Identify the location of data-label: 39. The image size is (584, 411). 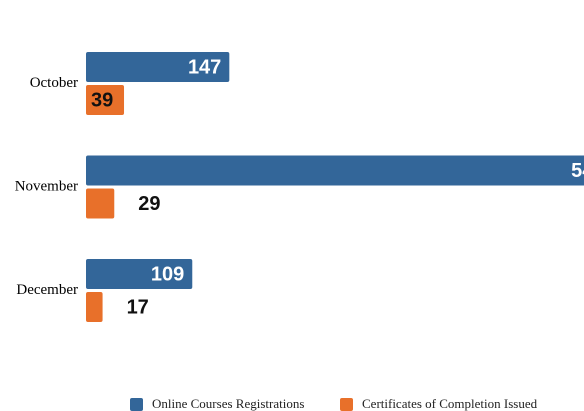
(102, 100).